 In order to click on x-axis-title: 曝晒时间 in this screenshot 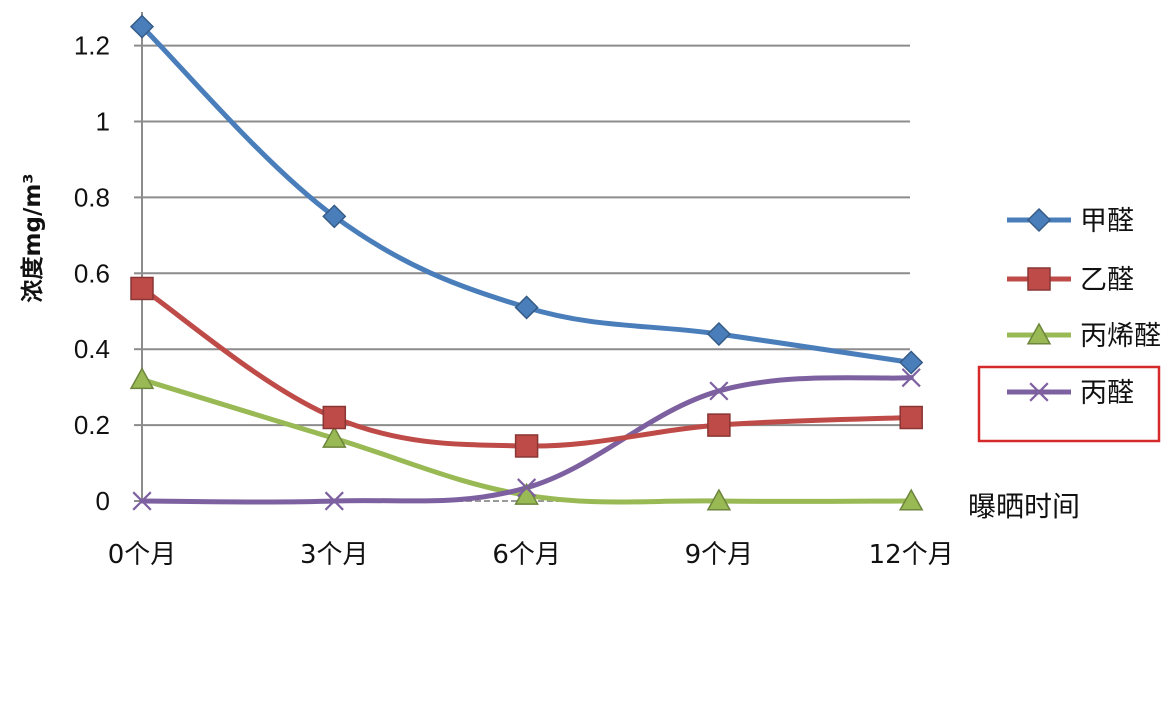, I will do `click(1024, 506)`.